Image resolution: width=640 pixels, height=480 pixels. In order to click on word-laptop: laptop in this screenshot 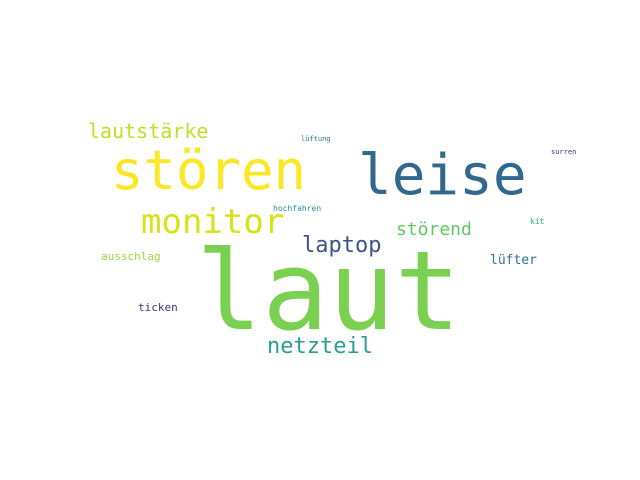, I will do `click(342, 245)`.